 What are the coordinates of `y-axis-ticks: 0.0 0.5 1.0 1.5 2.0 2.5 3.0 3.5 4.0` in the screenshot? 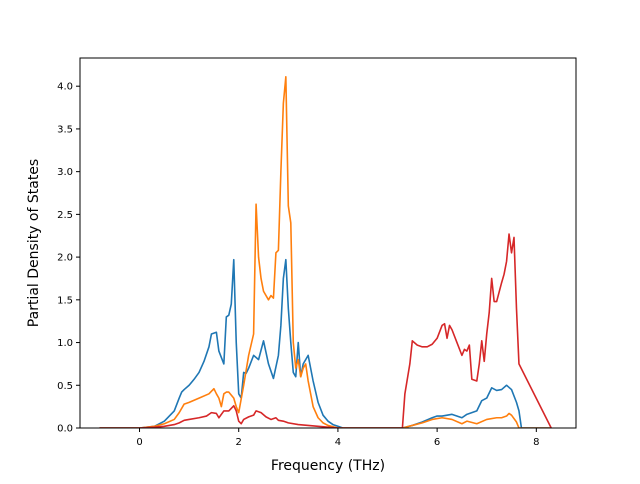 It's located at (68, 258).